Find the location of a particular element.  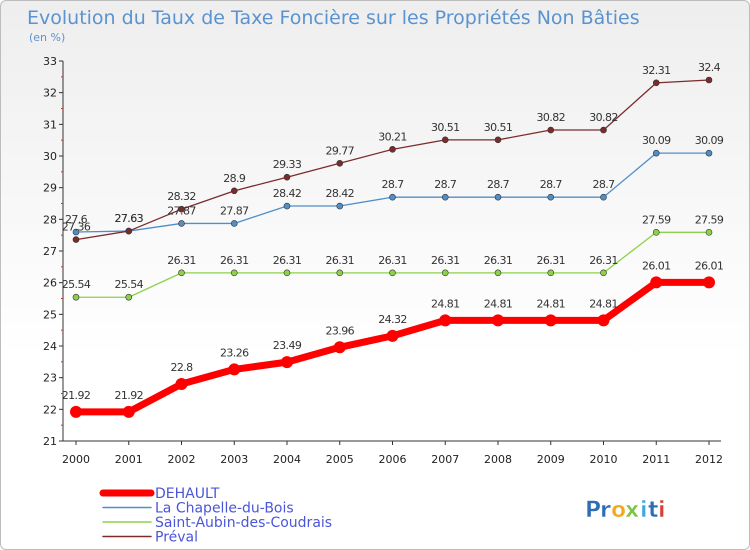

proxiti-logo: Pr ox i t i is located at coordinates (625, 511).